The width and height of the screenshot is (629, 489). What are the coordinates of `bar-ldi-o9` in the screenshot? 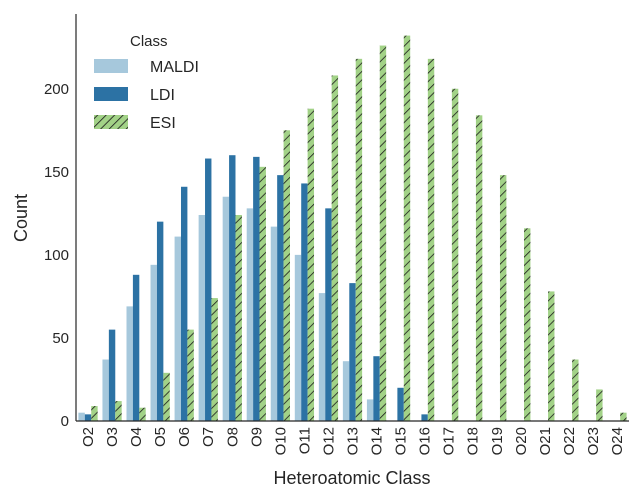 It's located at (256, 288).